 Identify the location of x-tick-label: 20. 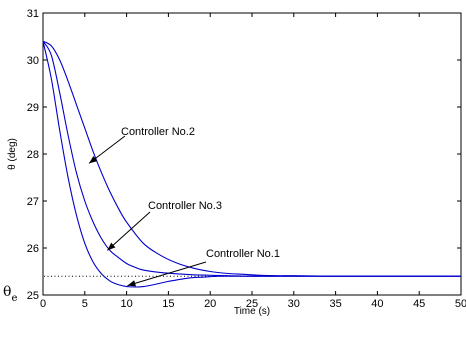
(210, 304).